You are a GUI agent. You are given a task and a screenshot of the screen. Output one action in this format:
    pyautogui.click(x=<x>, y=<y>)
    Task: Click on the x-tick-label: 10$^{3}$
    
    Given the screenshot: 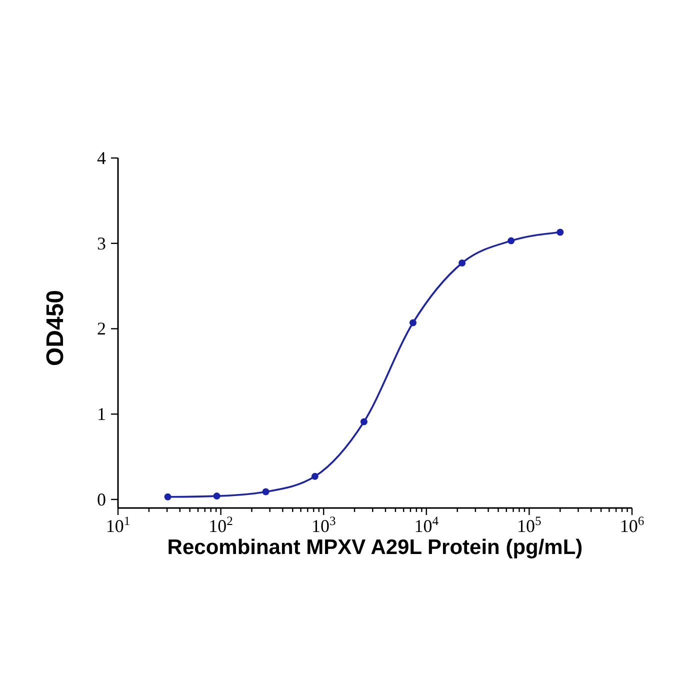 What is the action you would take?
    pyautogui.click(x=323, y=525)
    